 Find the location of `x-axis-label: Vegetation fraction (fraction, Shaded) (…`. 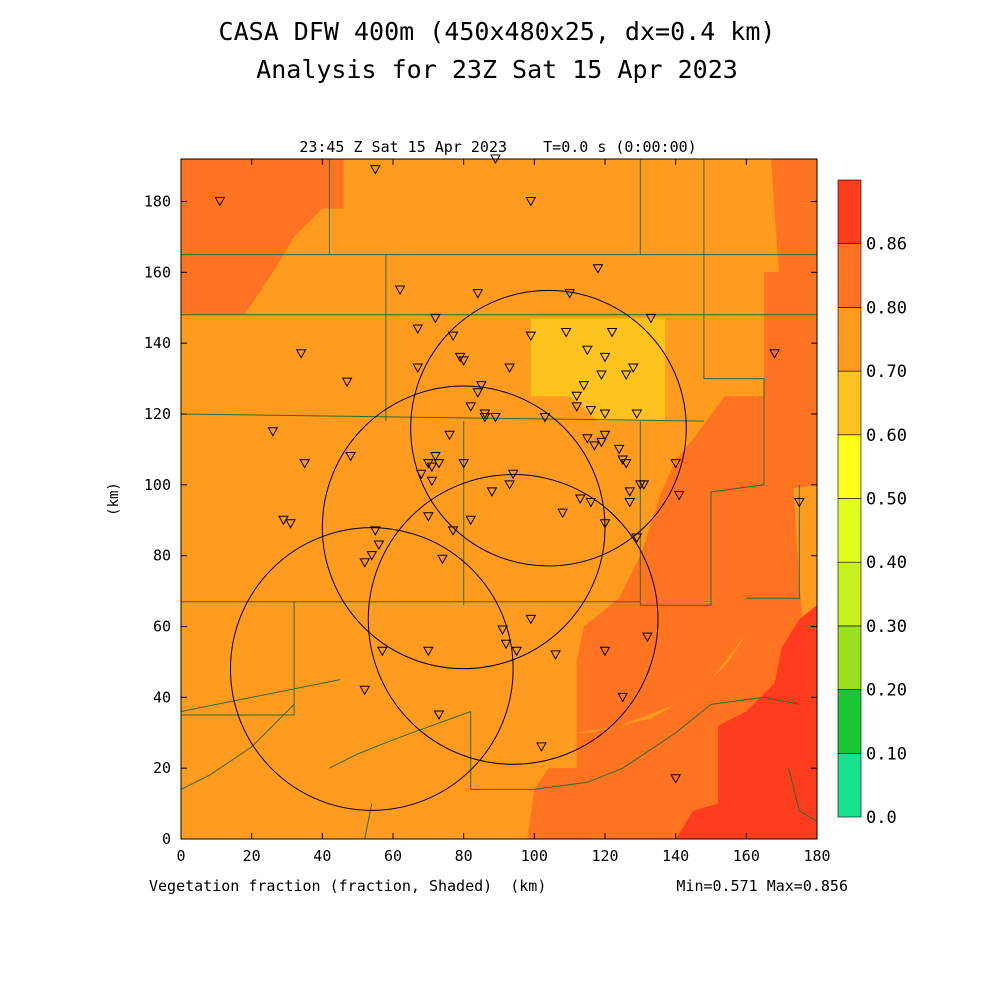

x-axis-label: Vegetation fraction (fraction, Shaded) (… is located at coordinates (347, 886).